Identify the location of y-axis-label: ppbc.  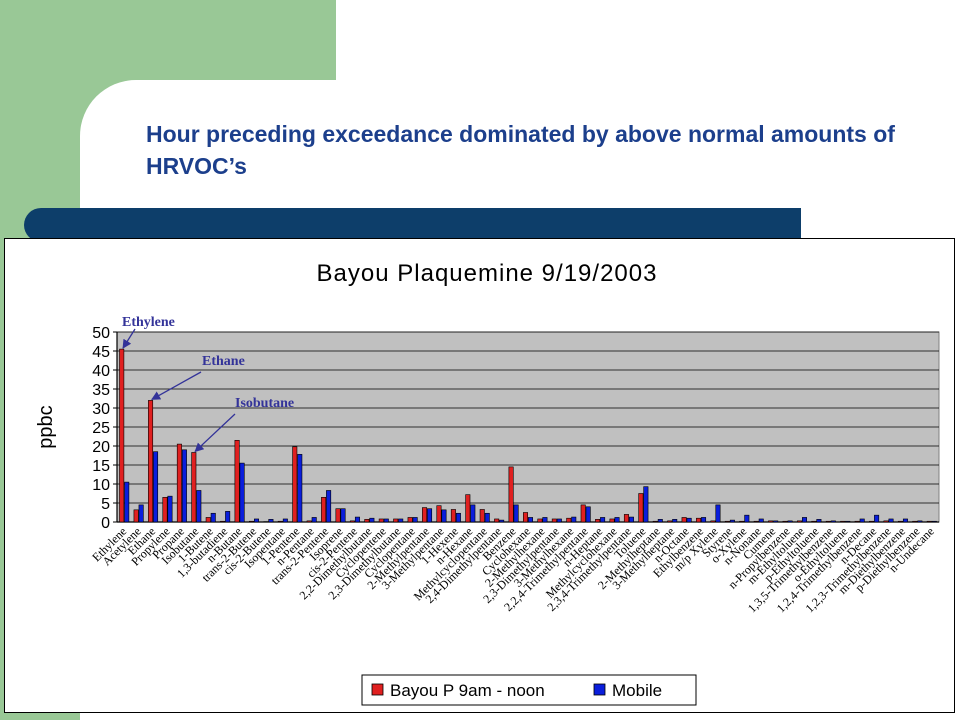
(46, 426).